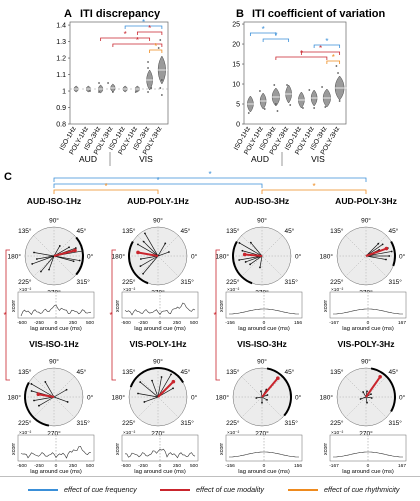 The height and width of the screenshot is (501, 420). I want to click on angle-label: 90°, so click(158, 362).